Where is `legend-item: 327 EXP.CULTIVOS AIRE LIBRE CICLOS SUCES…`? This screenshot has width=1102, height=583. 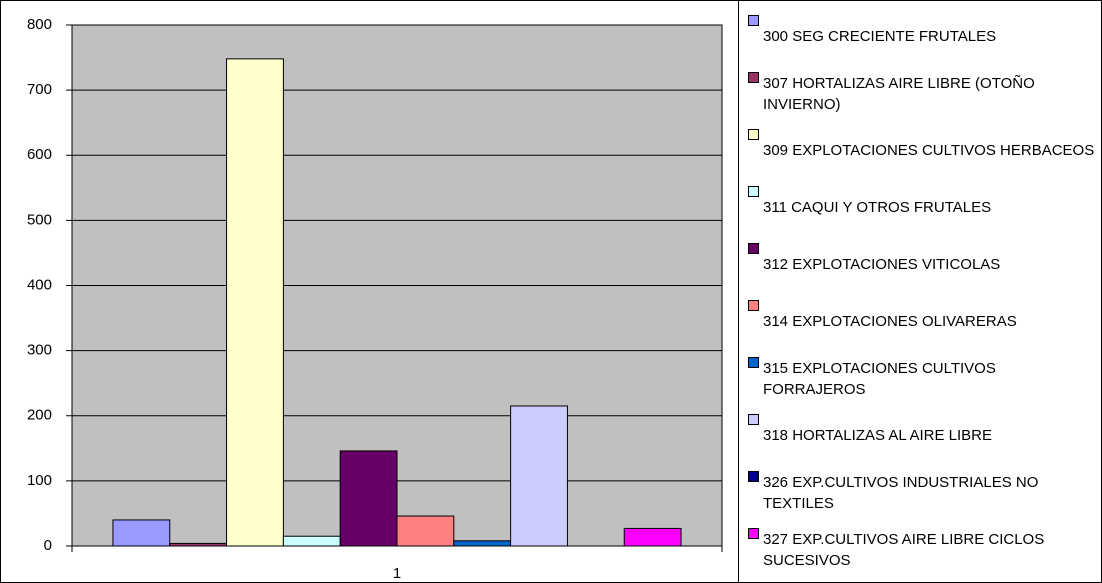
legend-item: 327 EXP.CULTIVOS AIRE LIBRE CICLOS SUCES… is located at coordinates (923, 549).